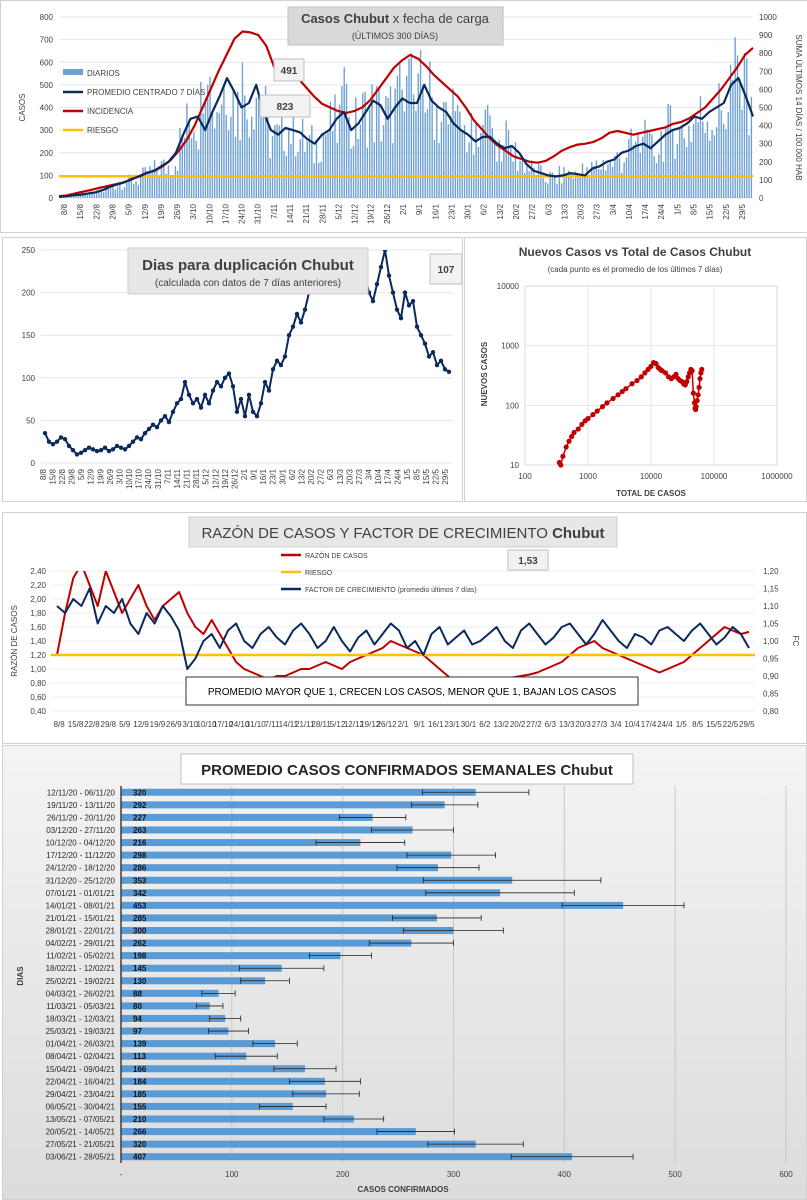  I want to click on value-label: 166, so click(140, 1069).